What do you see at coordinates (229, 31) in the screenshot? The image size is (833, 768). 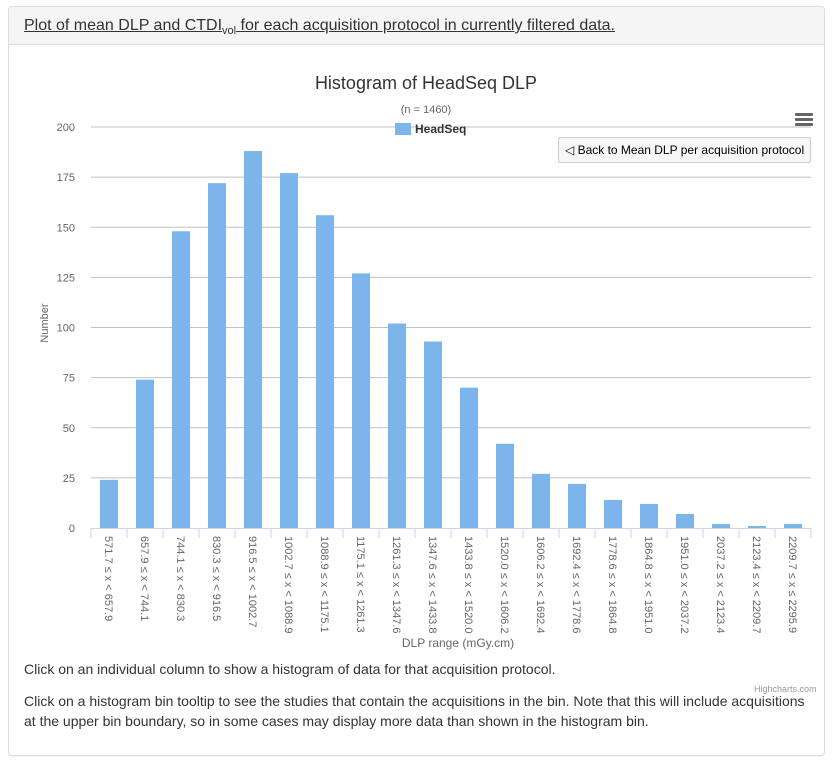 I see `title-subscript: vol` at bounding box center [229, 31].